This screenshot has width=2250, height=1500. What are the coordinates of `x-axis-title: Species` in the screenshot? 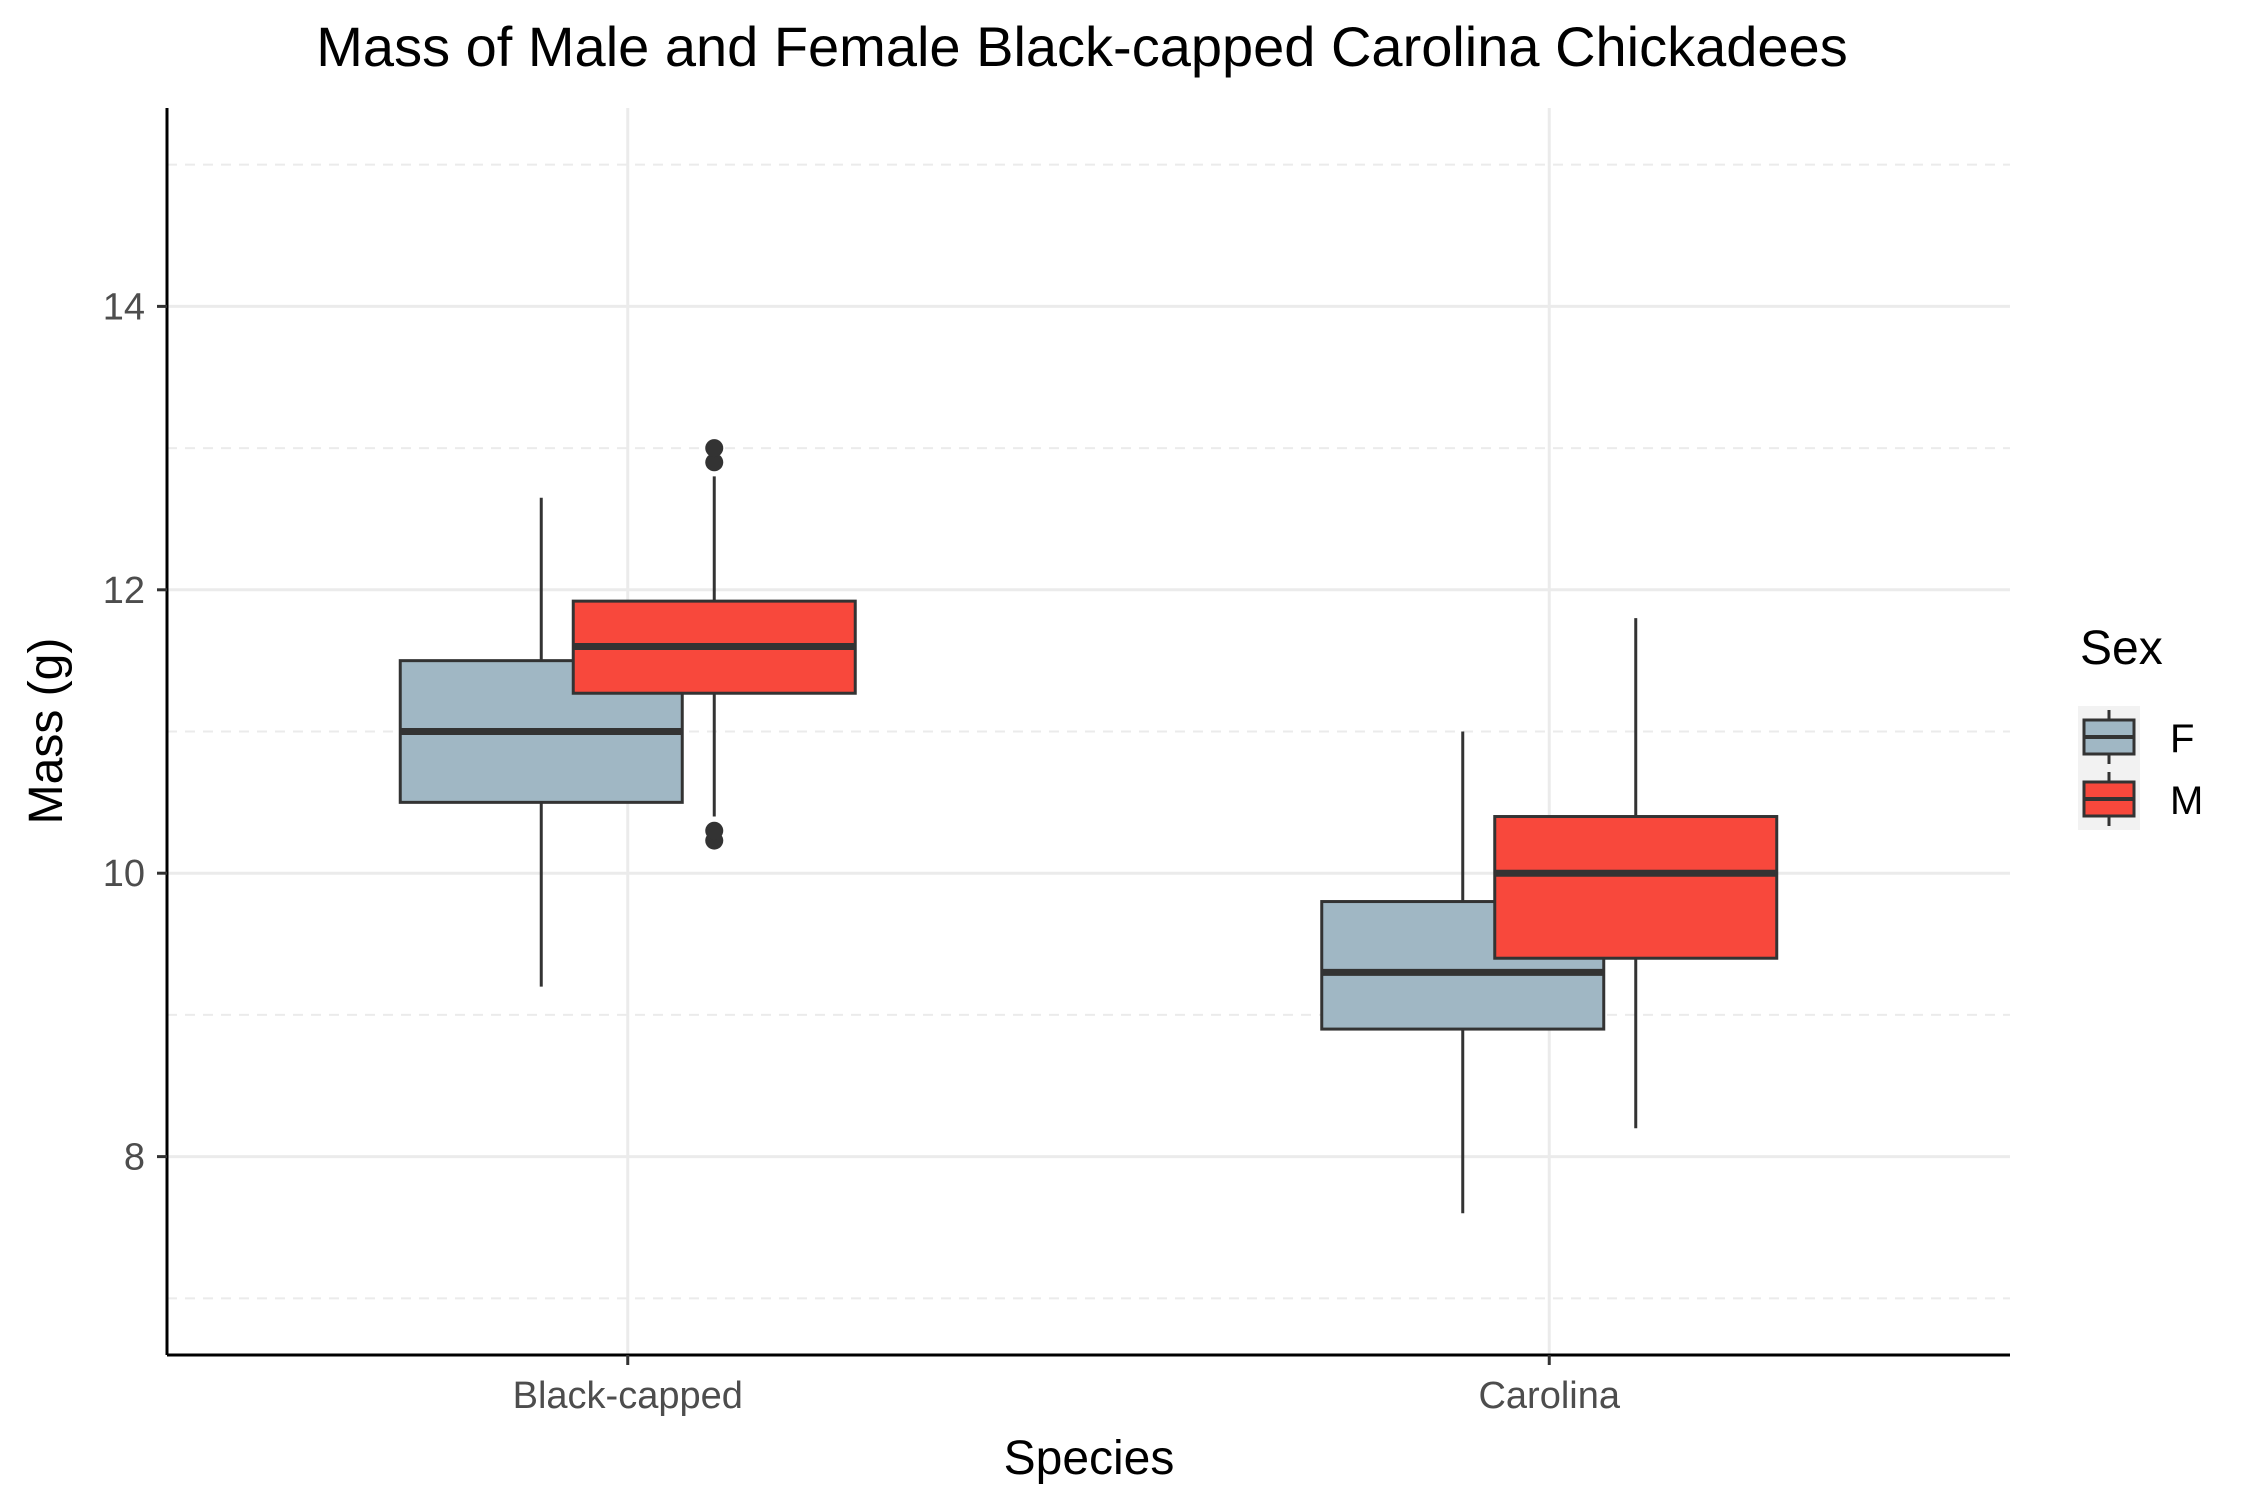 It's located at (1089, 1458).